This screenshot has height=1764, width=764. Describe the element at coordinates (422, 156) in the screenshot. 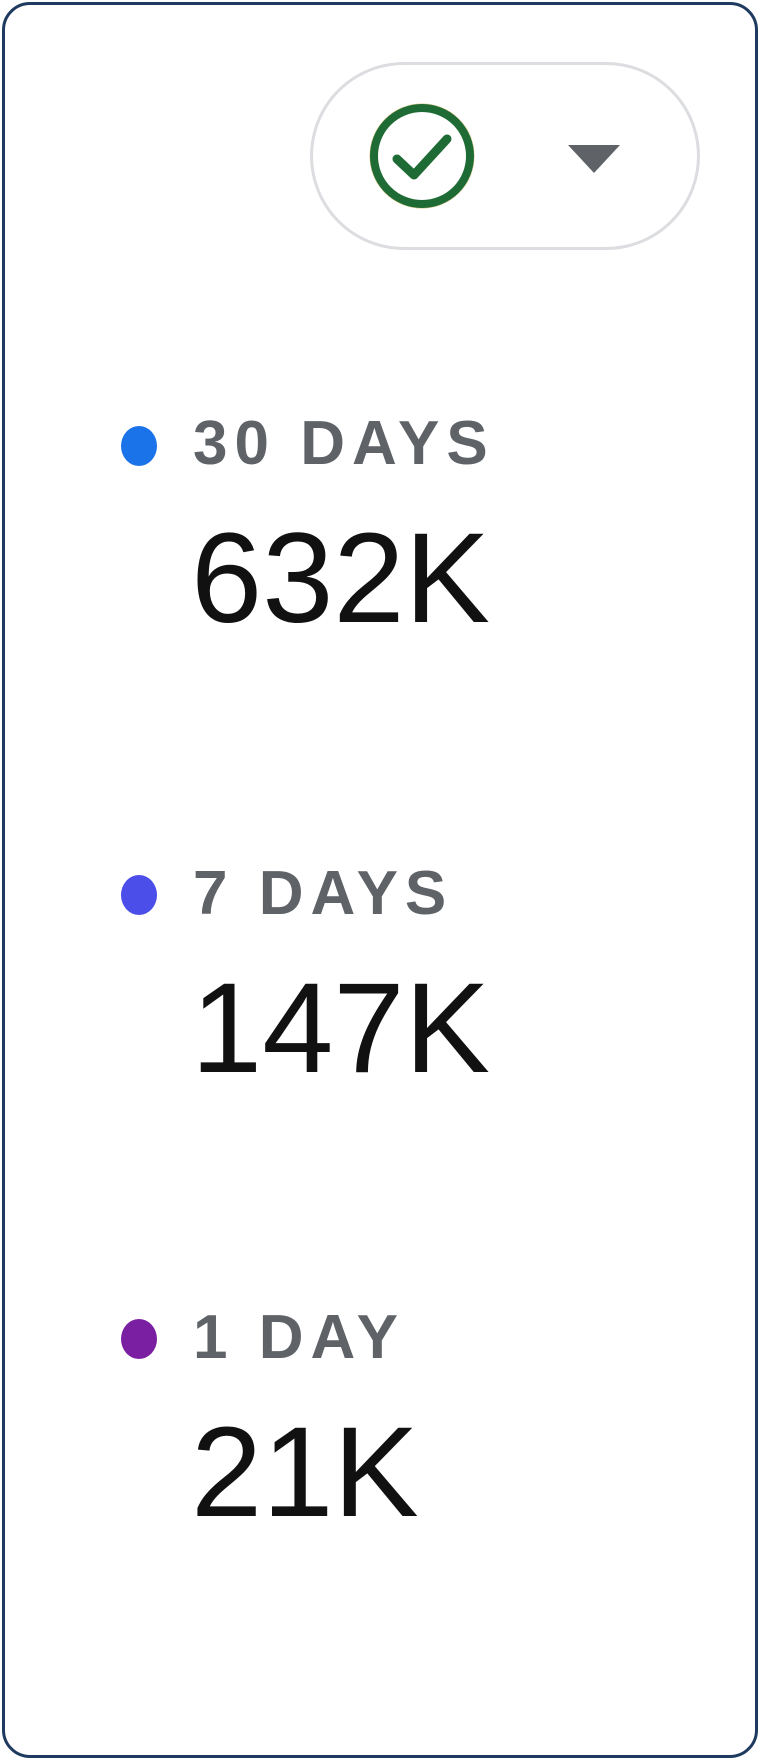

I see `check-circle-icon` at that location.